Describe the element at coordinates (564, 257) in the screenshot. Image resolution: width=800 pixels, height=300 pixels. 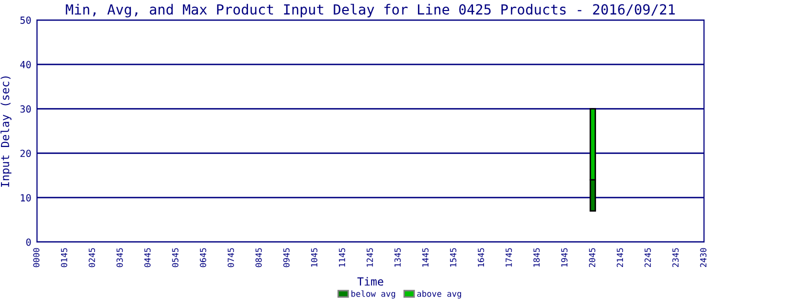
I see `x-tick-label: 1945` at that location.